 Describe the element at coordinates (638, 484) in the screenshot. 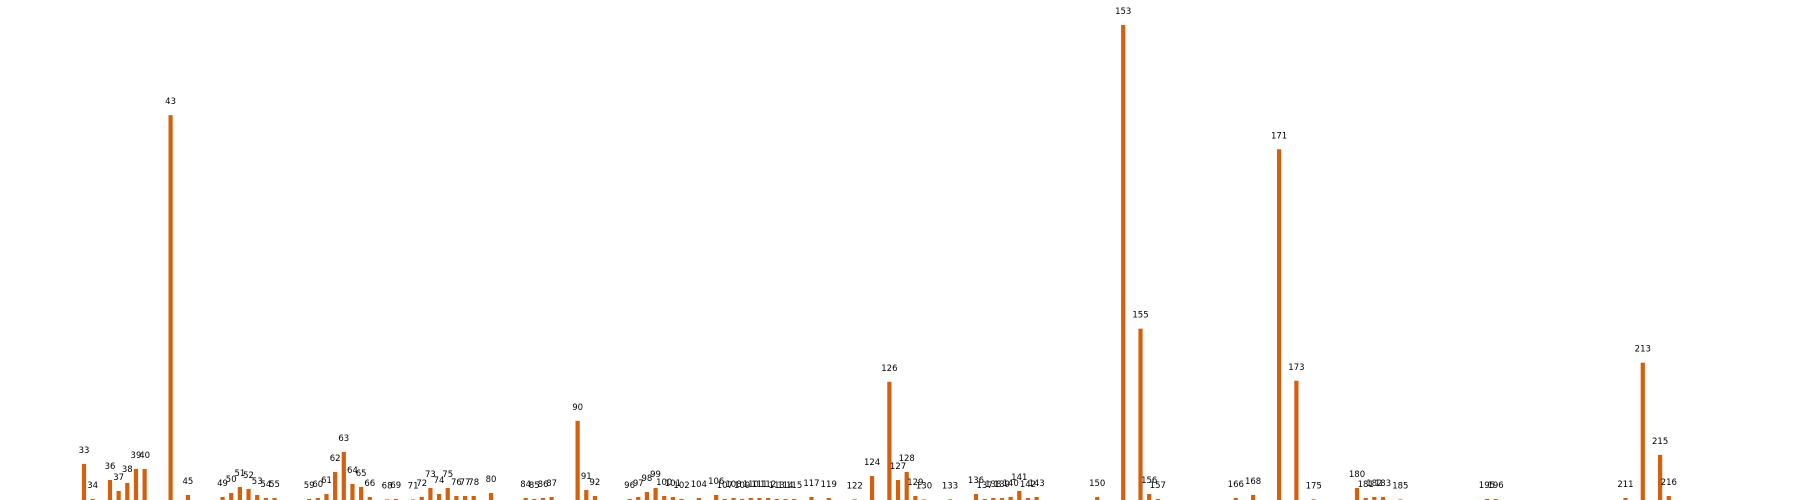

I see `data-label-97: 97` at that location.